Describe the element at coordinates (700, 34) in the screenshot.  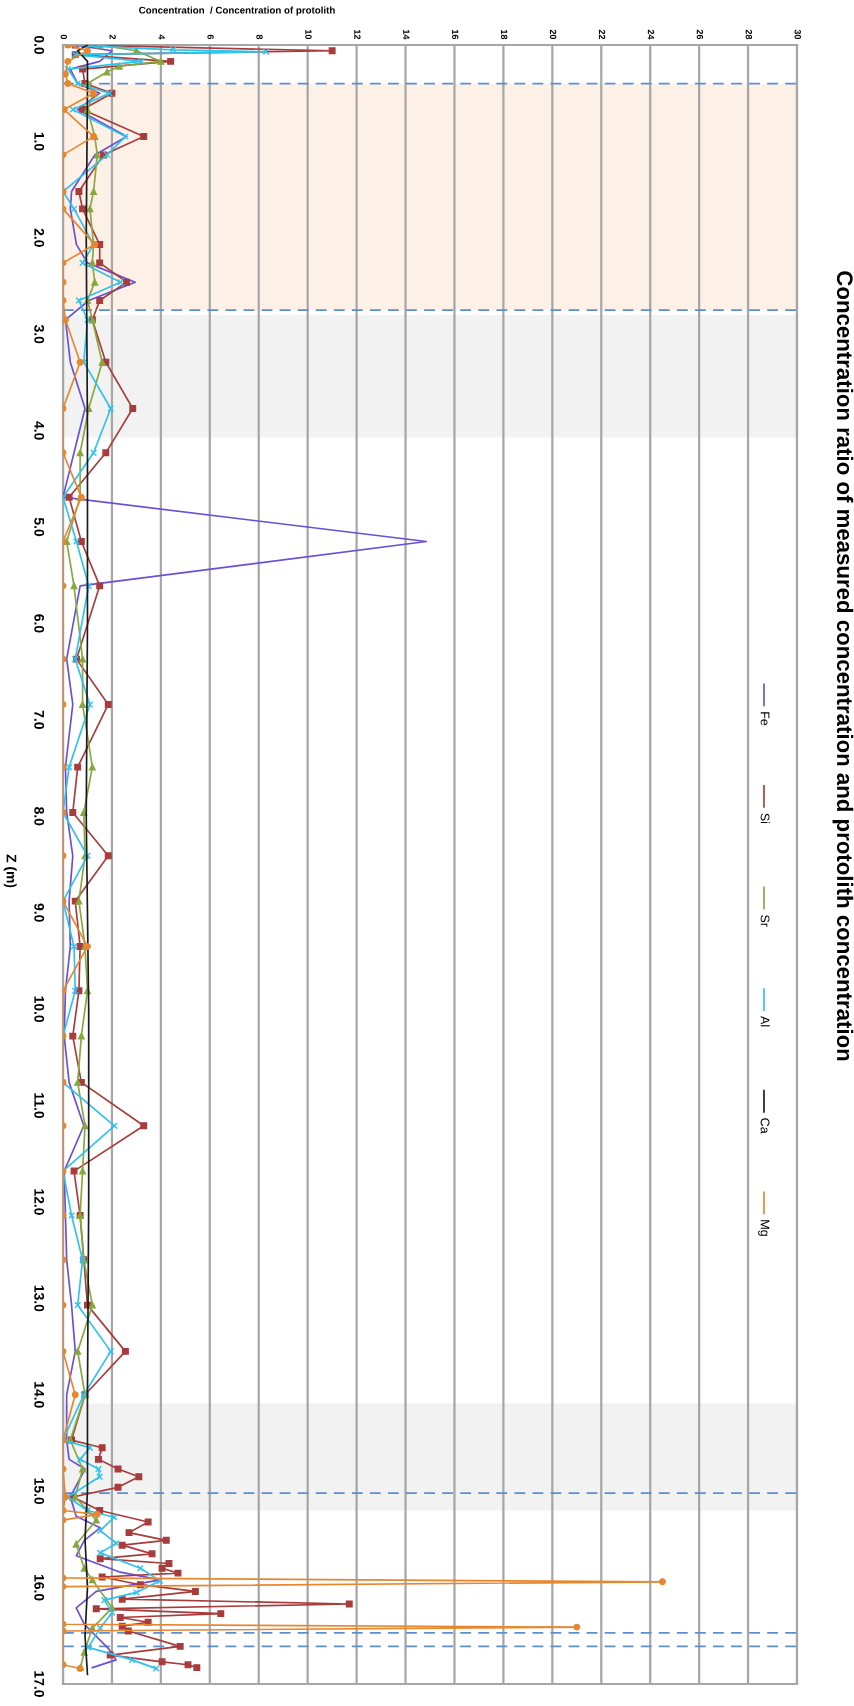
I see `x-tick-label: 26` at that location.